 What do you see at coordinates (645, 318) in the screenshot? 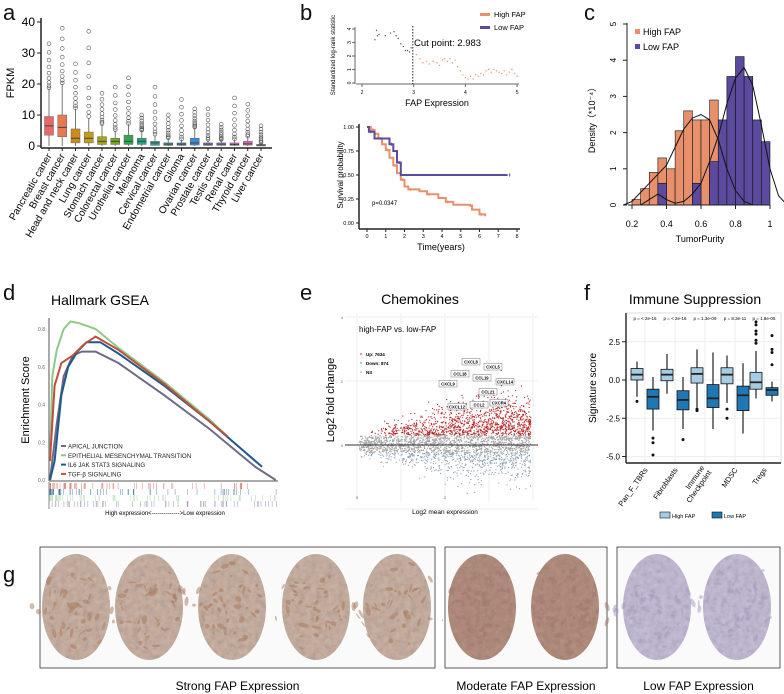
I see `p-value: p = < 2e-16` at bounding box center [645, 318].